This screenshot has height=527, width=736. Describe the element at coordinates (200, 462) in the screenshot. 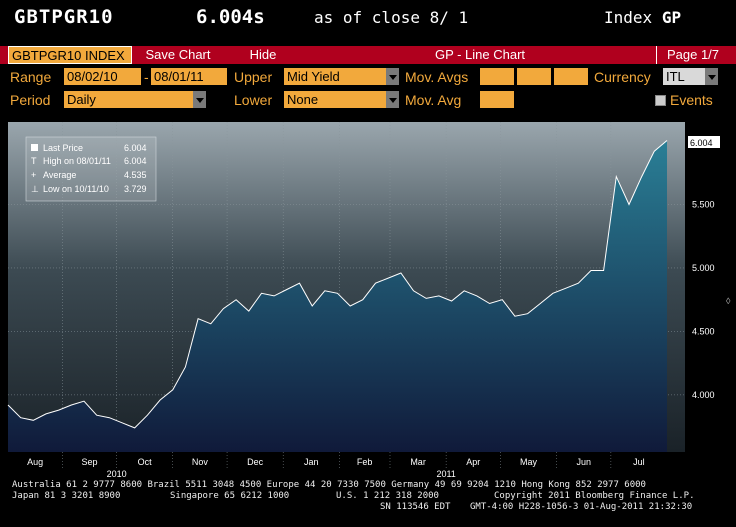

I see `x-tick-label: Nov` at that location.